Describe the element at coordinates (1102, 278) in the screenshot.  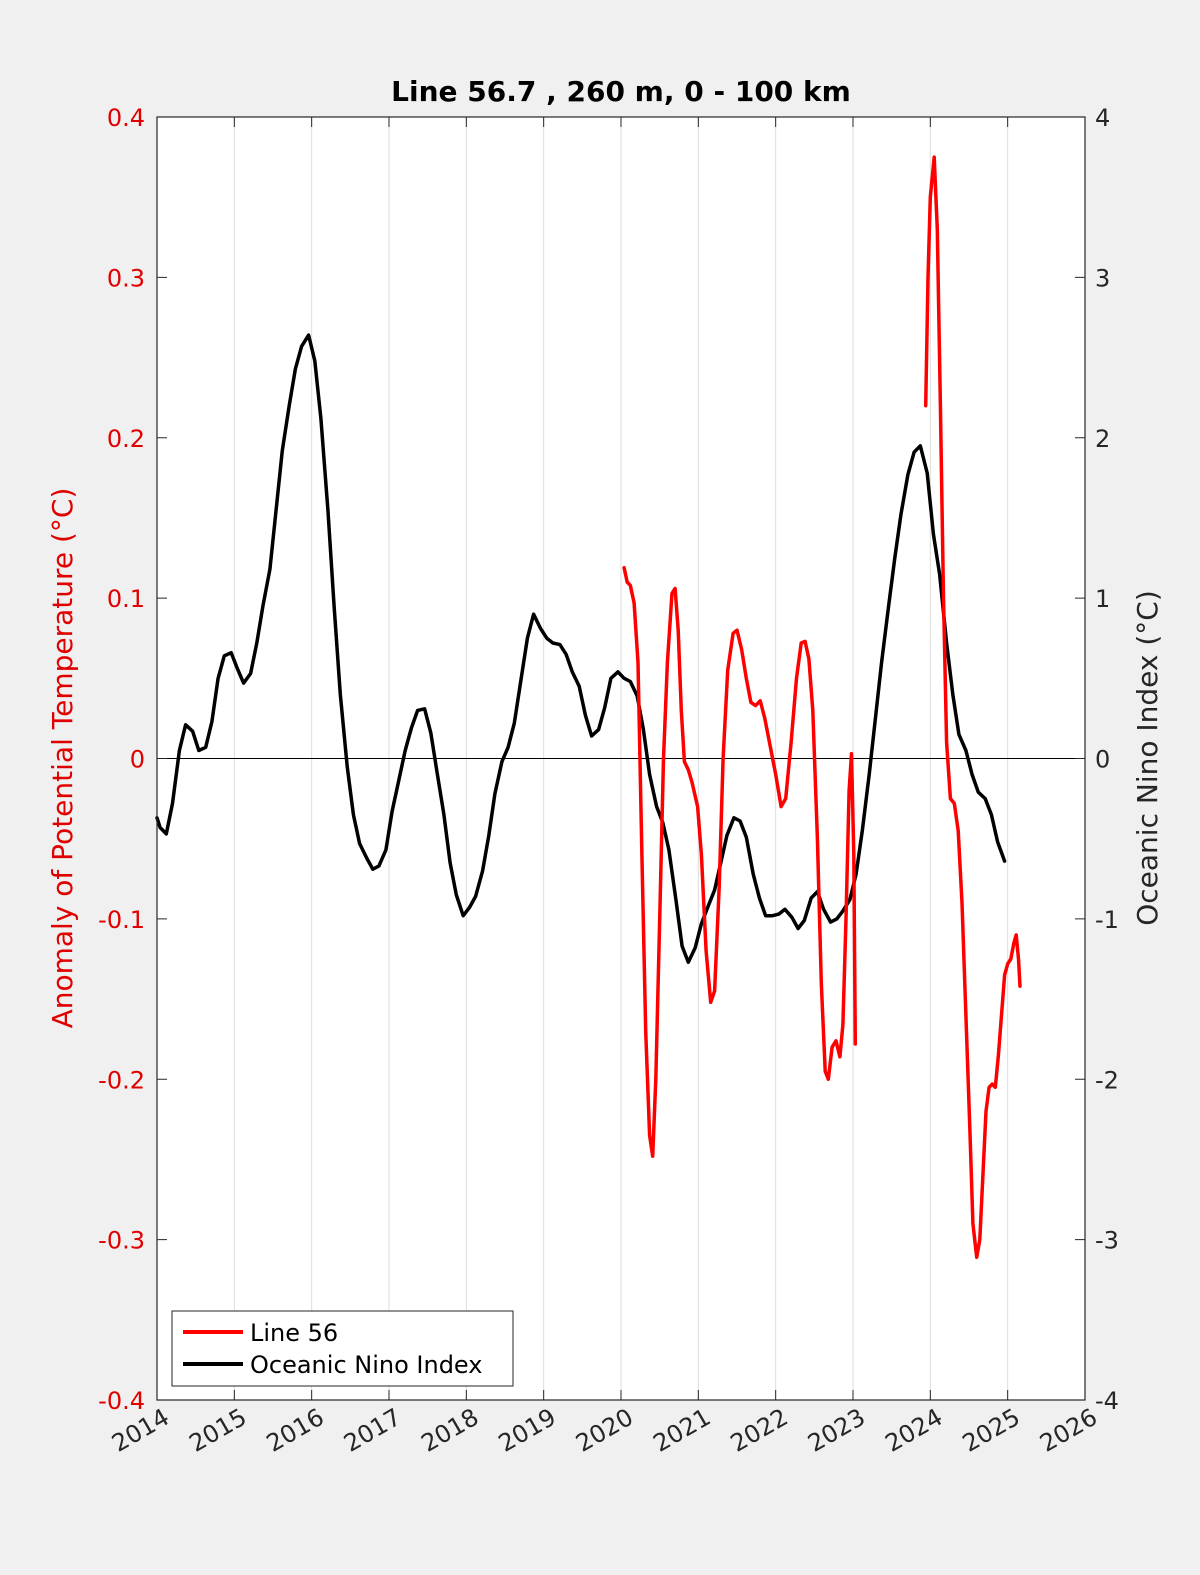
I see `y-right-tick-label: 3` at that location.